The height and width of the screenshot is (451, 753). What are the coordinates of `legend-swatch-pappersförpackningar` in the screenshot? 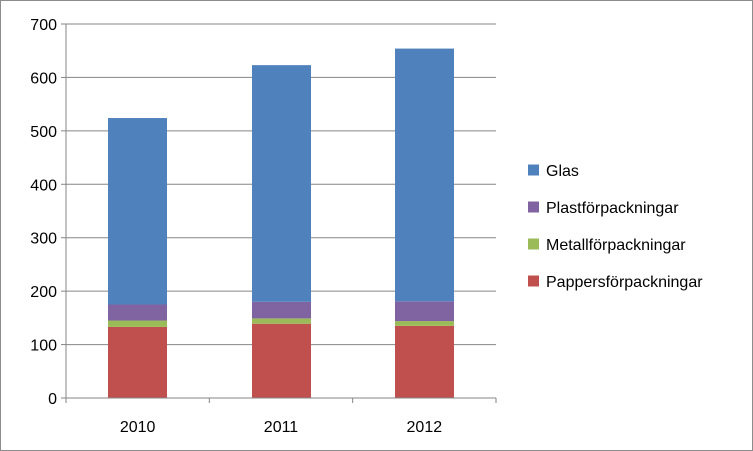 It's located at (533, 281).